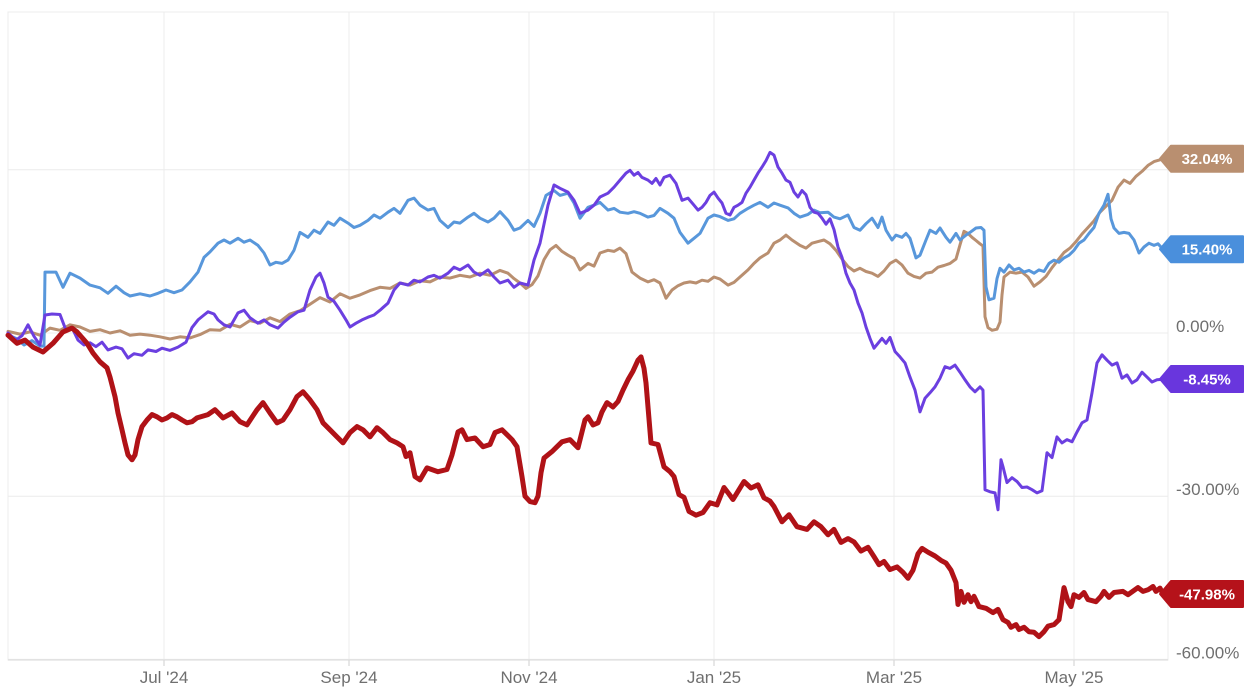 The width and height of the screenshot is (1249, 690). Describe the element at coordinates (1074, 677) in the screenshot. I see `x-tick-label: May '25` at that location.